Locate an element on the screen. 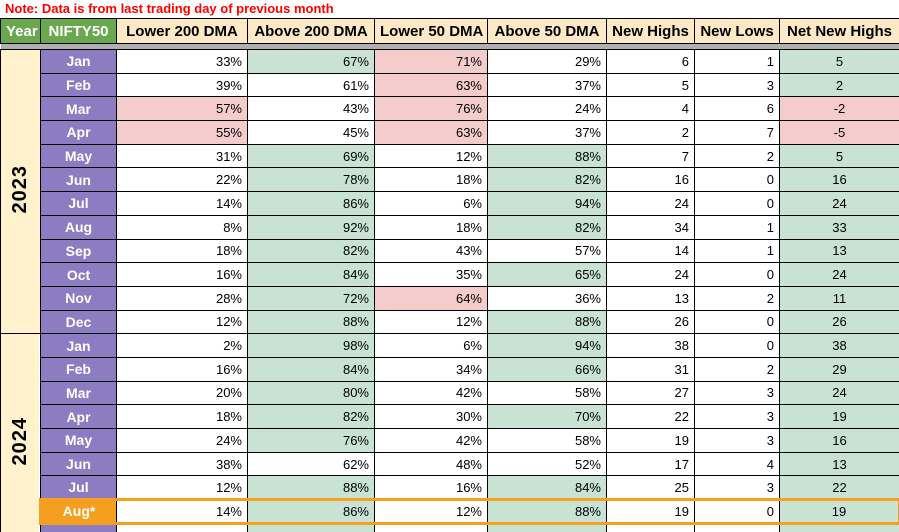  month-cell: Apr is located at coordinates (78, 132).